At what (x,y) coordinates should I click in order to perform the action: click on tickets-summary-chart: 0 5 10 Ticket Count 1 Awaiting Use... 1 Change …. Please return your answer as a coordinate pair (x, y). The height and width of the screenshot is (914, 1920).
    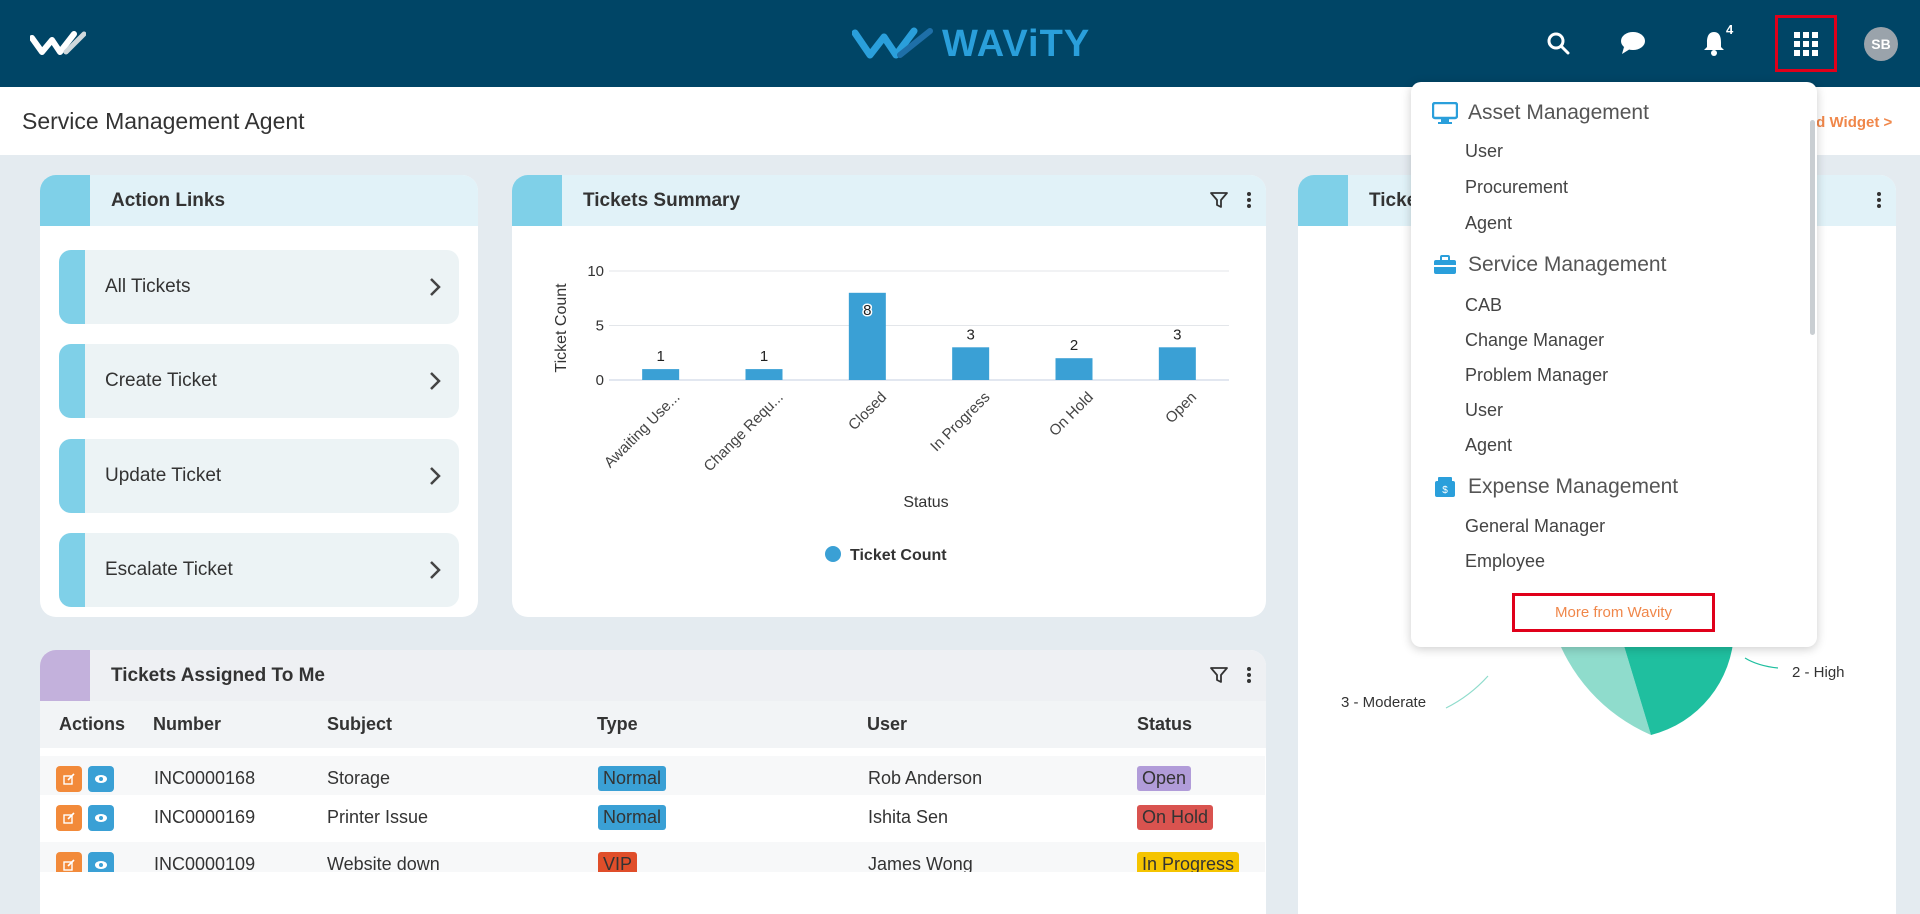
    Looking at the image, I should click on (891, 413).